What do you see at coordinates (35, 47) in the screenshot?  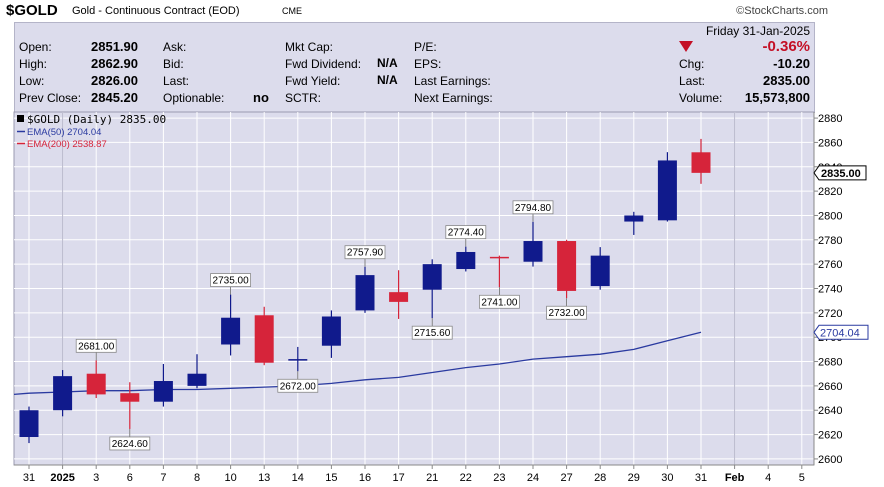 I see `open-label: Open:` at bounding box center [35, 47].